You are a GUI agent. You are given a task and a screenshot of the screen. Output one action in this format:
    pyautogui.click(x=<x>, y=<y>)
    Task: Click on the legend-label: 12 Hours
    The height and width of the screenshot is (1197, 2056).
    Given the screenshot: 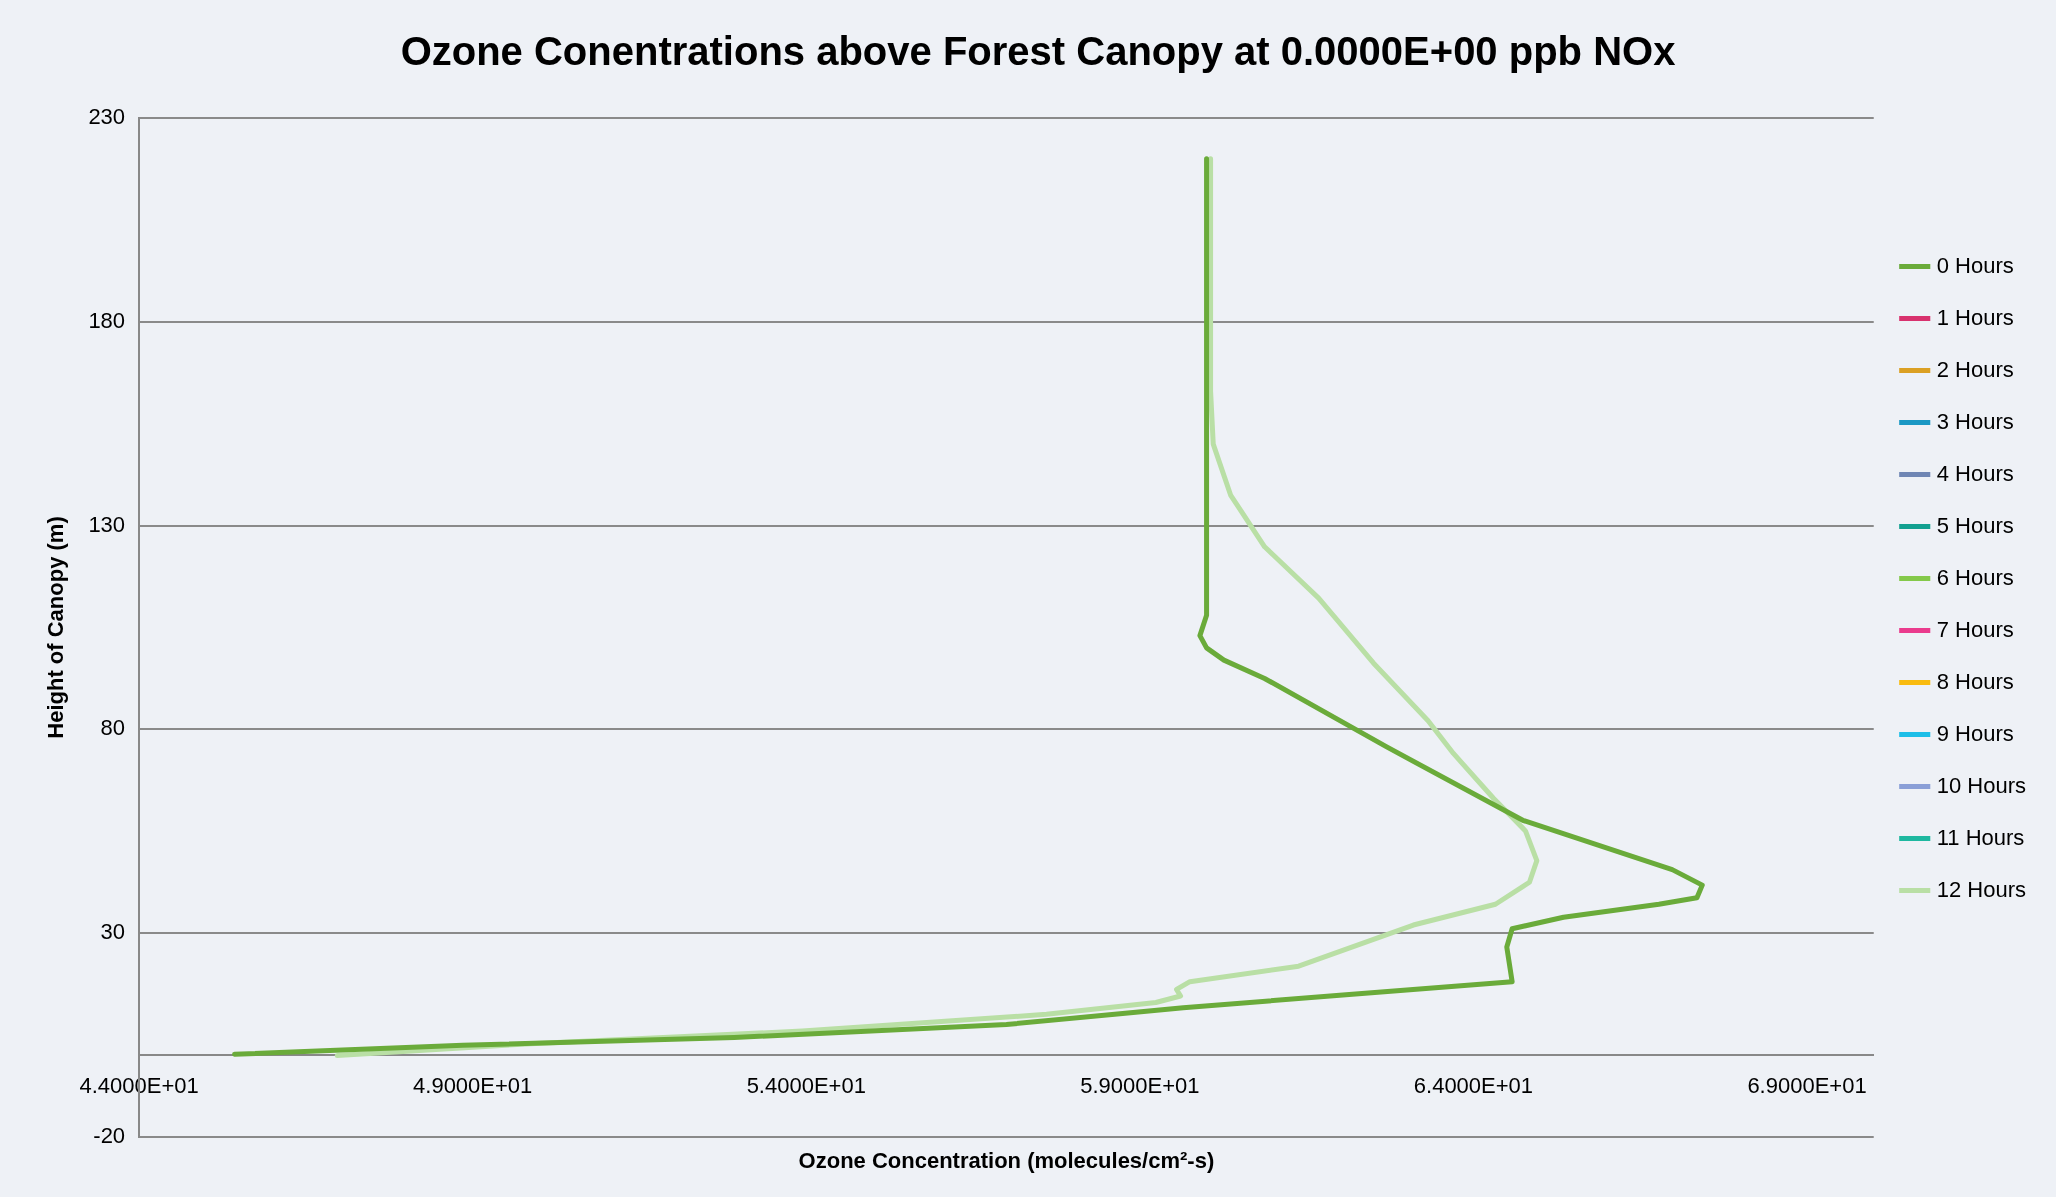 What is the action you would take?
    pyautogui.click(x=1981, y=889)
    